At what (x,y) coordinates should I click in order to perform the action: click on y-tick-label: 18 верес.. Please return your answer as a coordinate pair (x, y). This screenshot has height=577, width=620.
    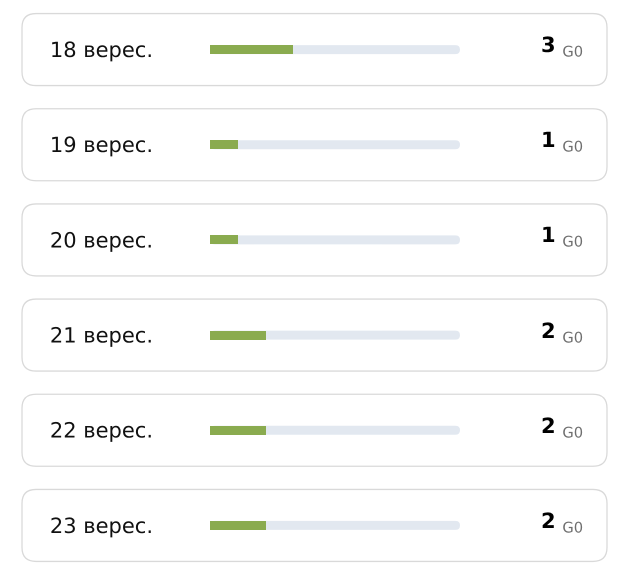
    Looking at the image, I should click on (101, 50).